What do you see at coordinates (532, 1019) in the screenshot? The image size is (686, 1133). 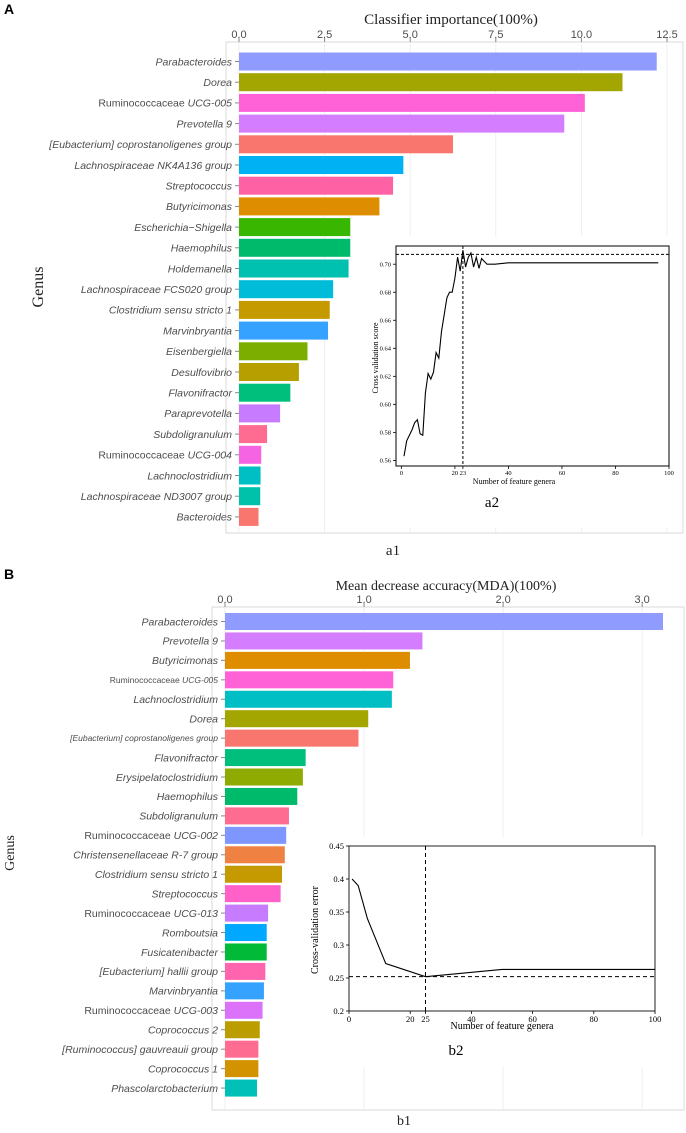 I see `b2-x-tick-label: 60` at bounding box center [532, 1019].